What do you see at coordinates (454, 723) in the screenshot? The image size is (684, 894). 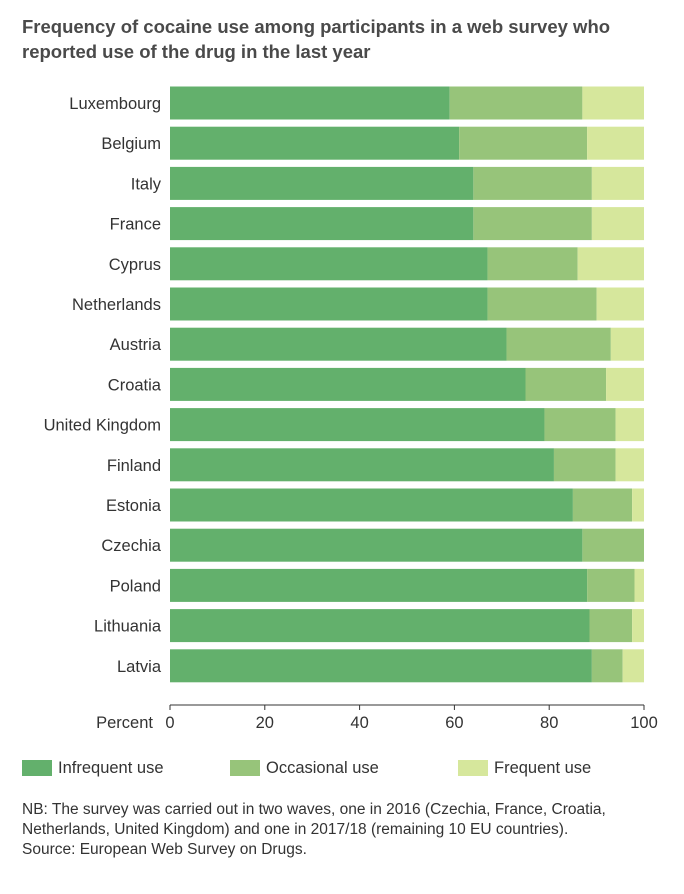 I see `x-tick-label-60: 60` at bounding box center [454, 723].